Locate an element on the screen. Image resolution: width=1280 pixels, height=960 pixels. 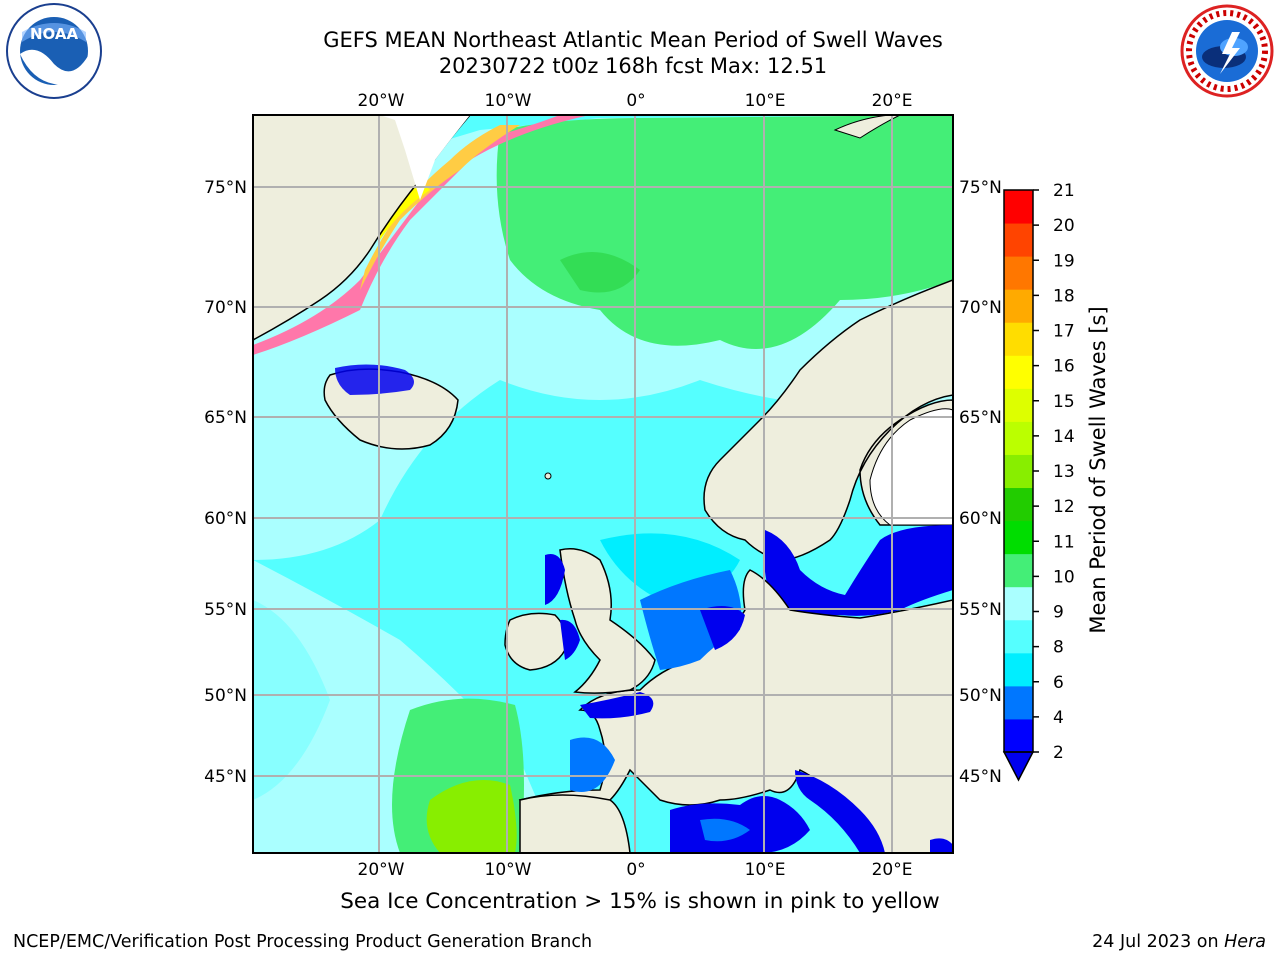
lon-label-bottom: 10°W is located at coordinates (508, 870).